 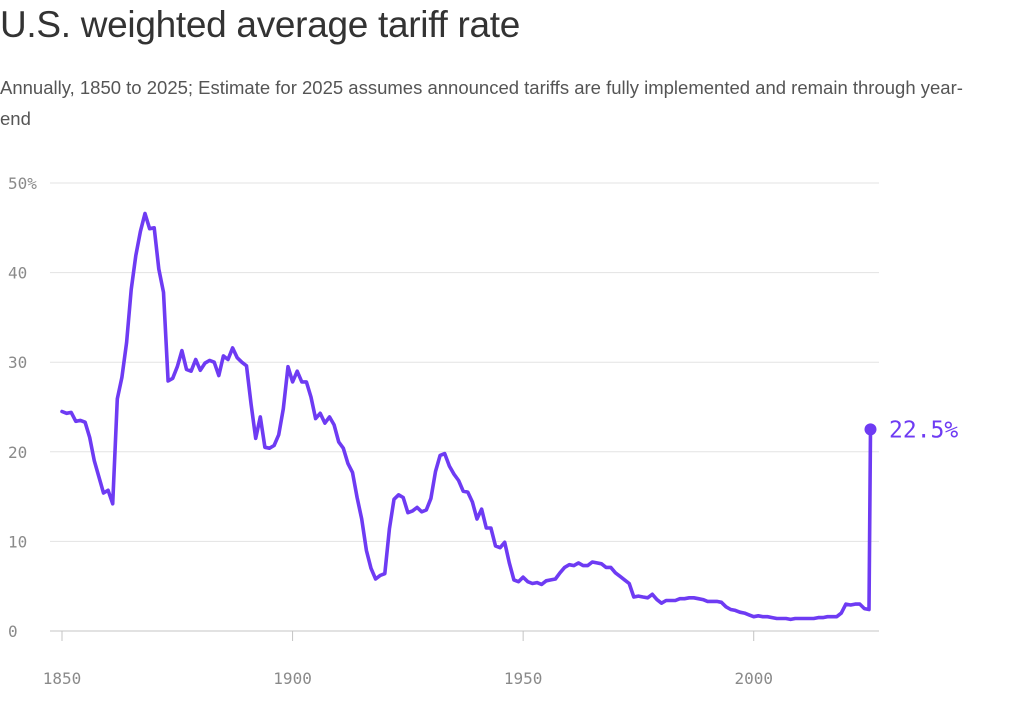 What do you see at coordinates (17, 273) in the screenshot?
I see `y-tick-label: 40` at bounding box center [17, 273].